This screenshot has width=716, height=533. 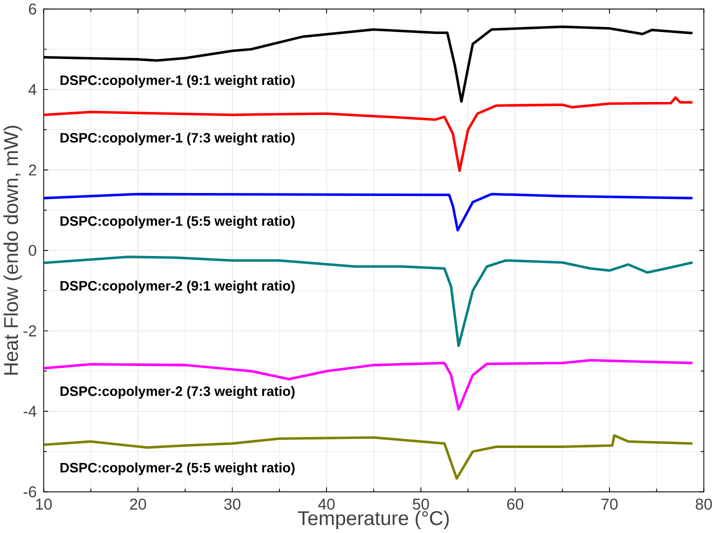 I want to click on series-label: DSPC:copolymer-1 (5:5 weight ratio), so click(x=177, y=222).